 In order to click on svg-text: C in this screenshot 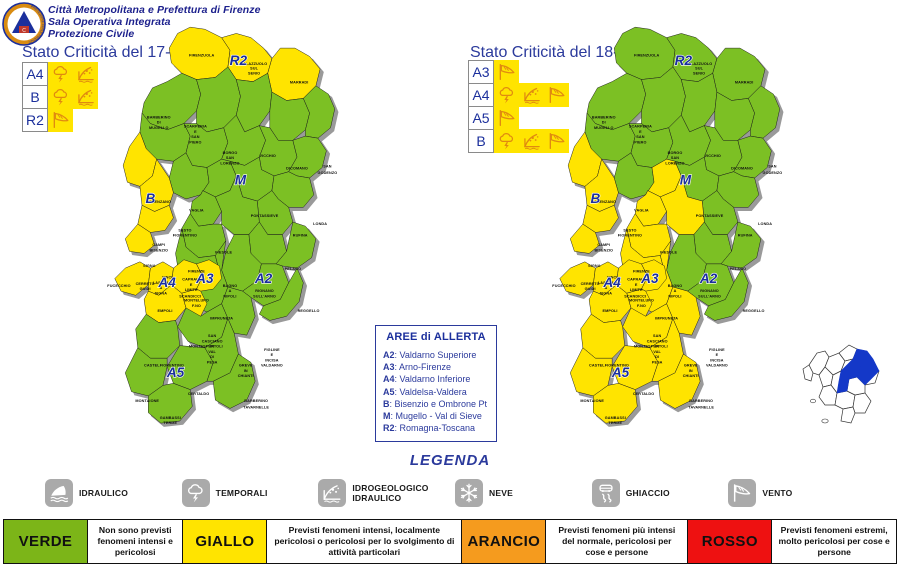, I will do `click(24, 31)`.